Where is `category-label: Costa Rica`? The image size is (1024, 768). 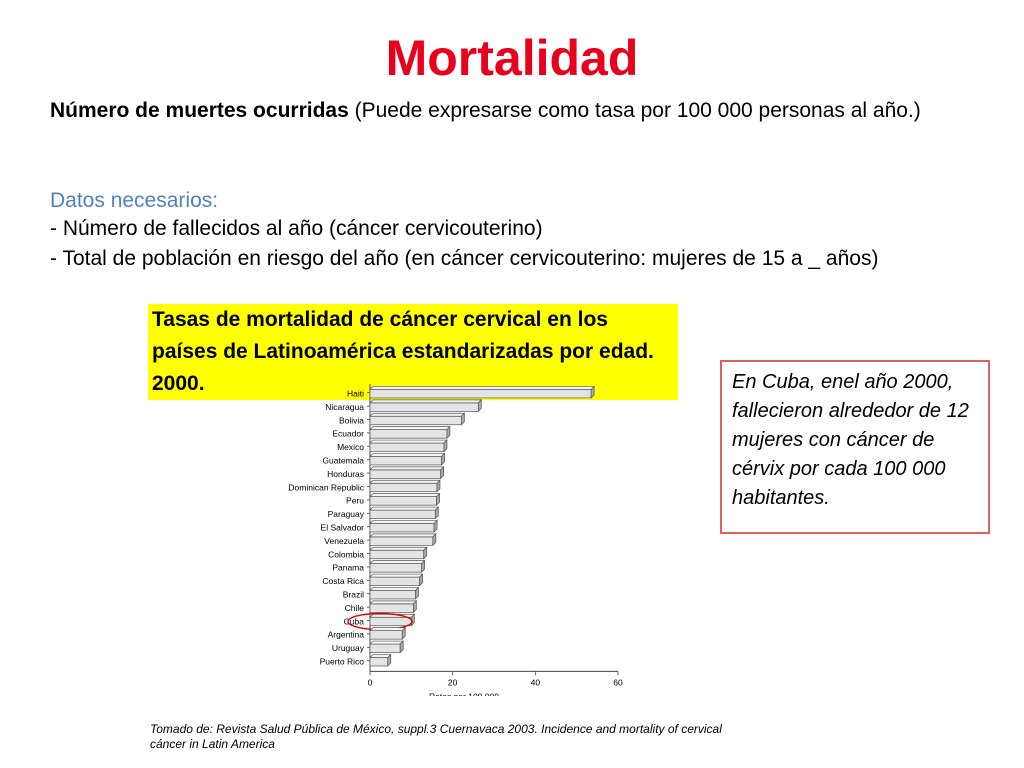 category-label: Costa Rica is located at coordinates (343, 581).